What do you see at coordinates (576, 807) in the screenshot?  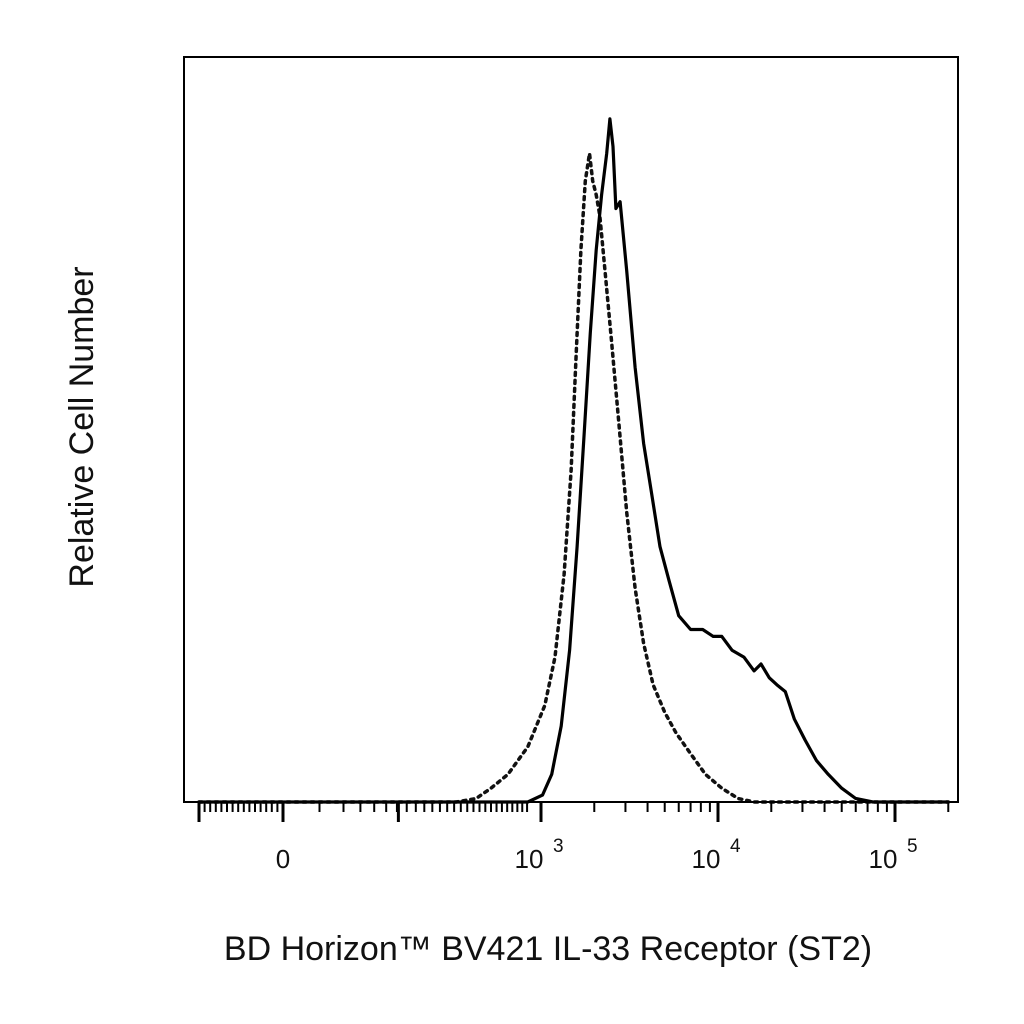 I see `x-axis-minor-ticks` at bounding box center [576, 807].